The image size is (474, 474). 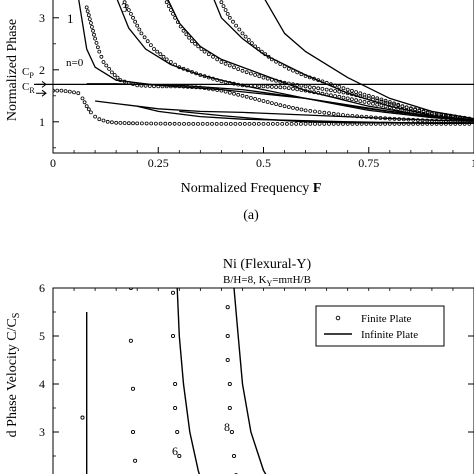 I want to click on panel-a-x-tick-label: 0.5, so click(x=263, y=163).